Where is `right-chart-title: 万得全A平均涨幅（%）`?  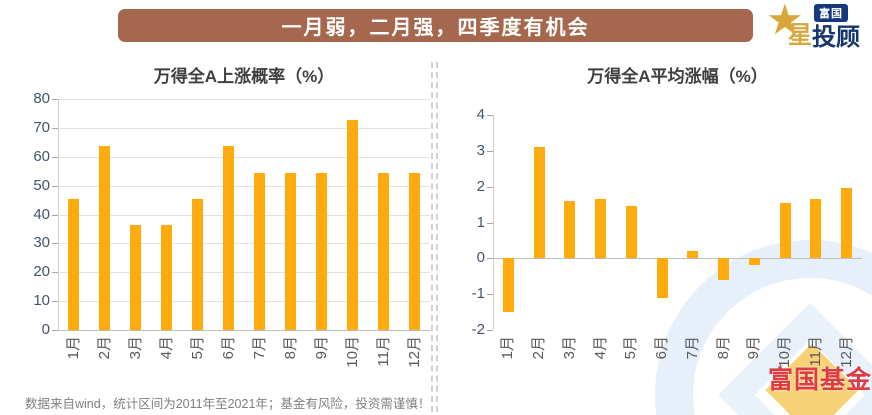 right-chart-title: 万得全A平均涨幅（%） is located at coordinates (677, 76).